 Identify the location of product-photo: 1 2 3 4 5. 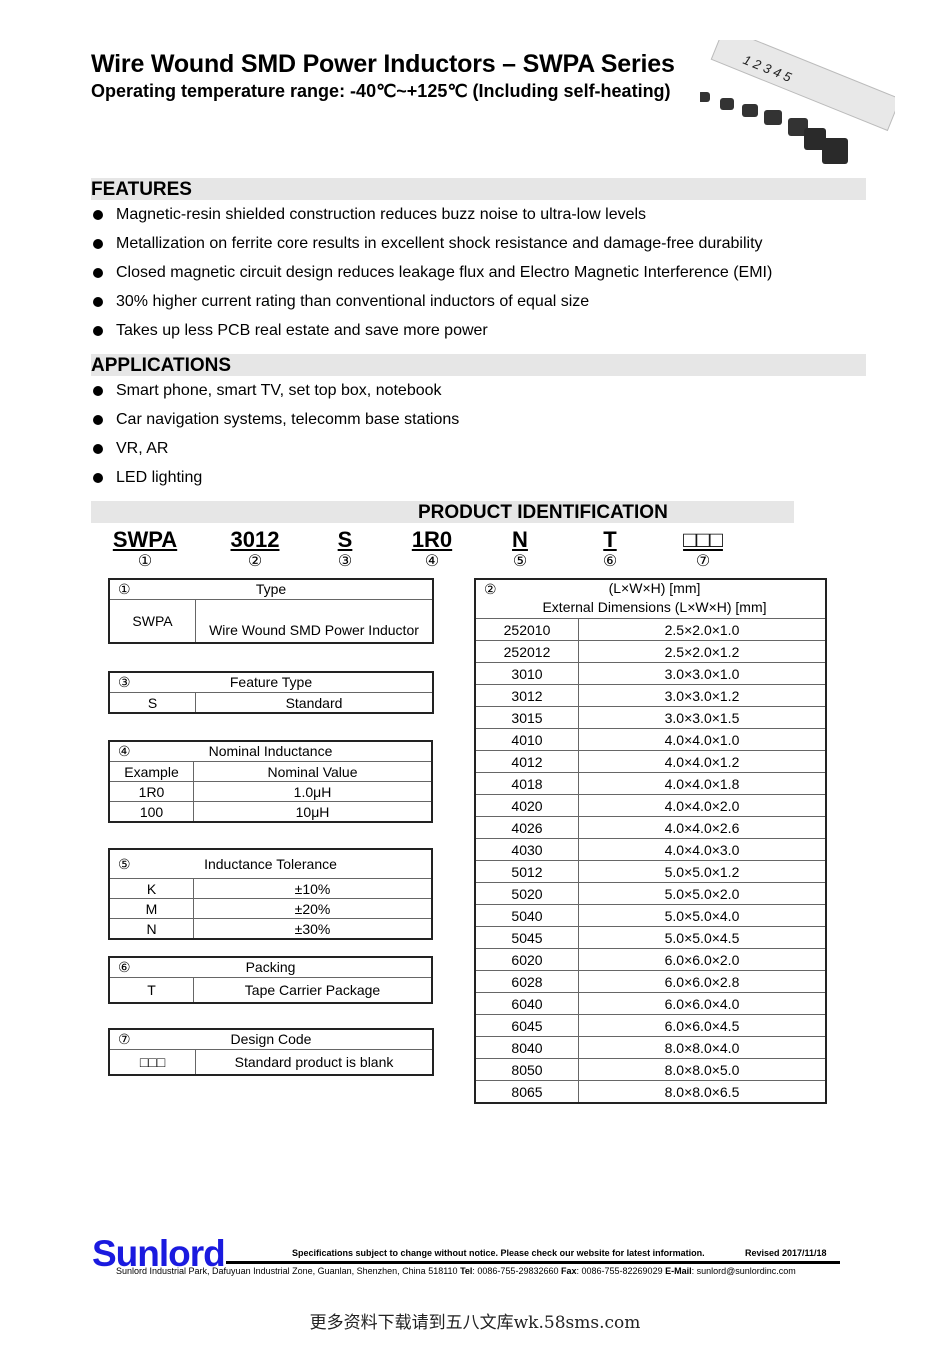
(797, 102).